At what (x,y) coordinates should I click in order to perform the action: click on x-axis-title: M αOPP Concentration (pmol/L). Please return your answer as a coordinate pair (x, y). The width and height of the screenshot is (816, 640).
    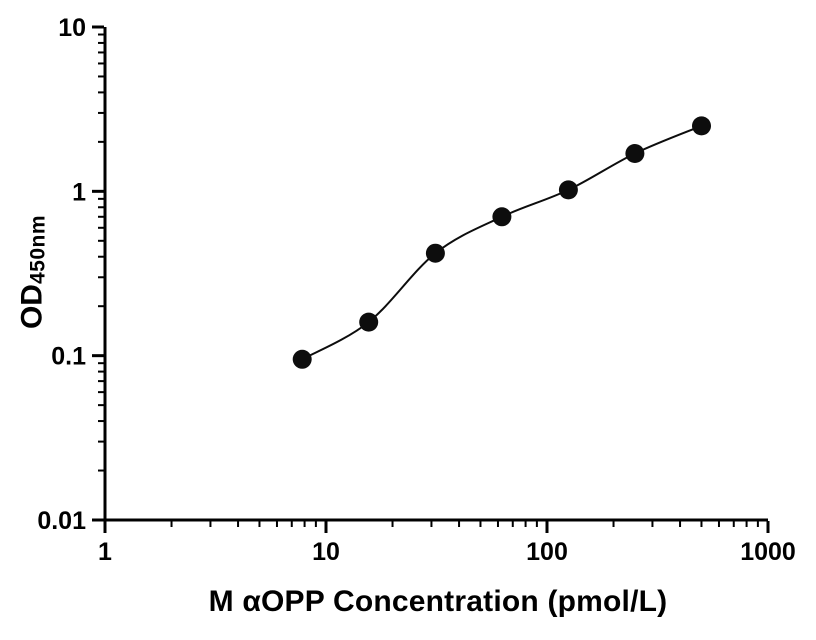
    Looking at the image, I should click on (438, 601).